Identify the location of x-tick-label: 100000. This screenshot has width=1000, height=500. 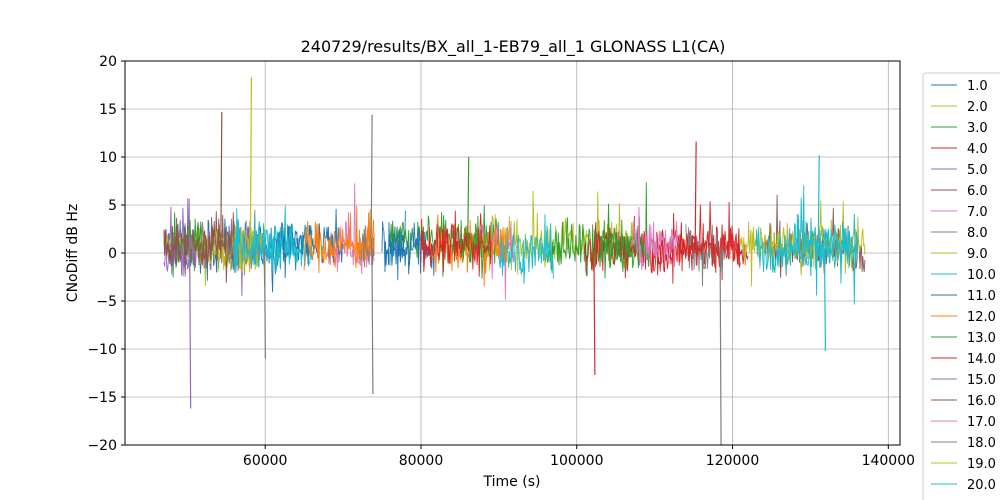
(576, 461).